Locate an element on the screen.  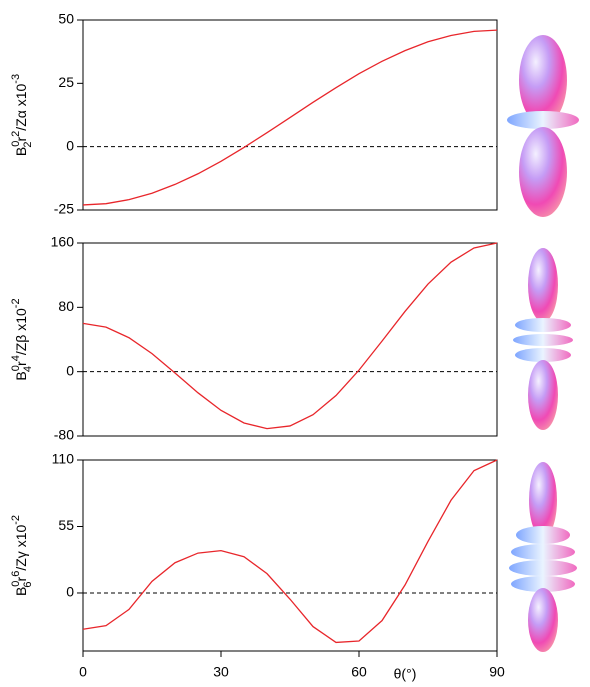
x-tick-label: 0 is located at coordinates (83, 672).